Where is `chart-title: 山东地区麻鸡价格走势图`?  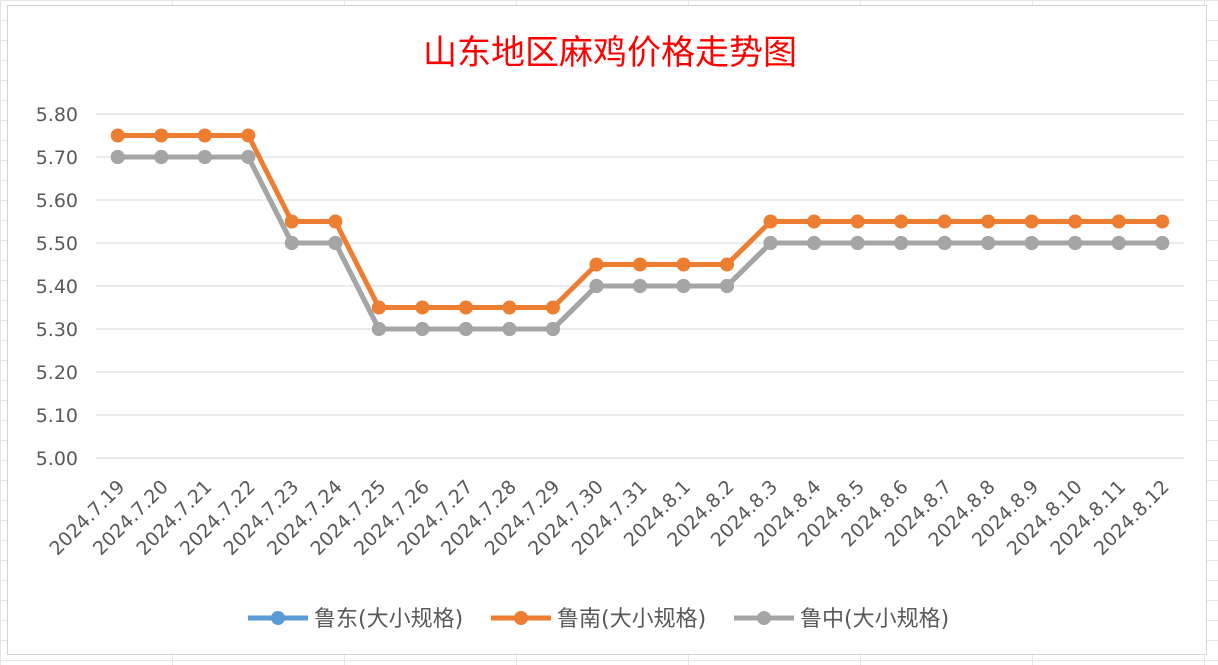
chart-title: 山东地区麻鸡价格走势图 is located at coordinates (610, 53).